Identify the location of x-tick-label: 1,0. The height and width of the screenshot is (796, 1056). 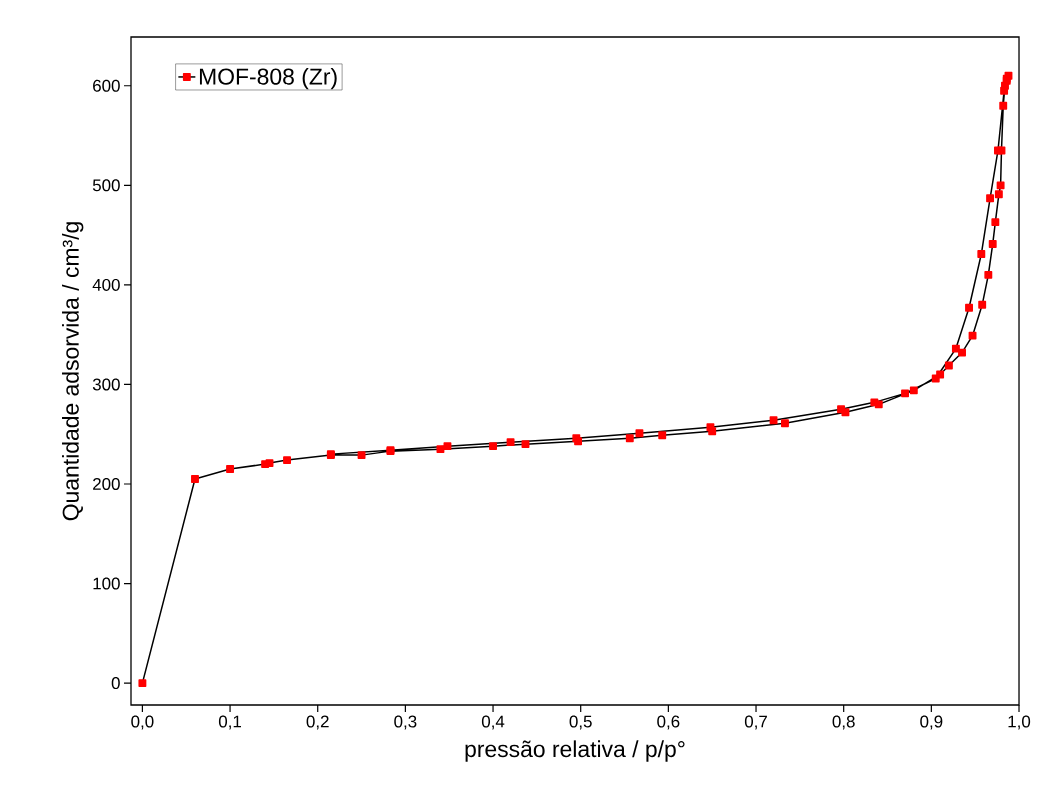
(1019, 722).